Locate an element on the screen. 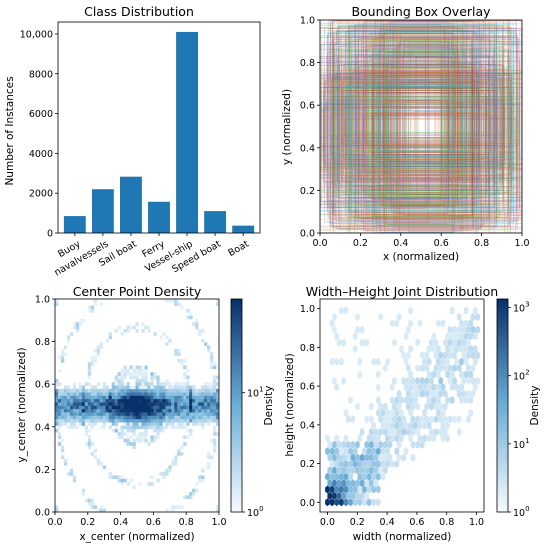 The width and height of the screenshot is (550, 549). y-tick-label: 0.2 is located at coordinates (42, 470).